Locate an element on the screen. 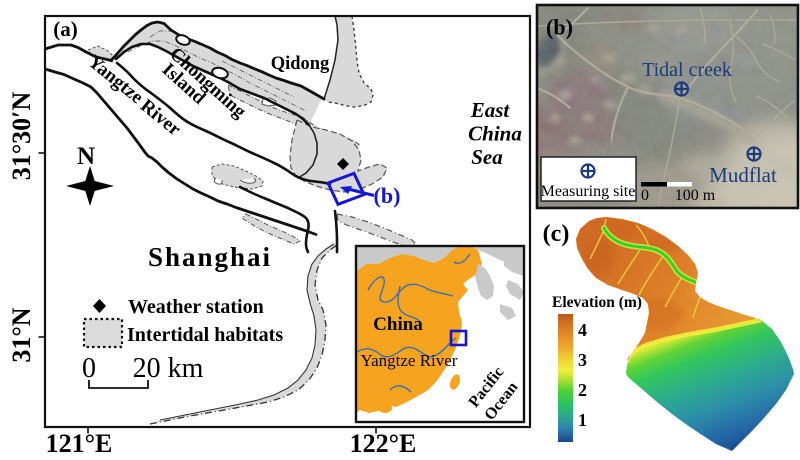  svg-text: Measuring site is located at coordinates (588, 191).